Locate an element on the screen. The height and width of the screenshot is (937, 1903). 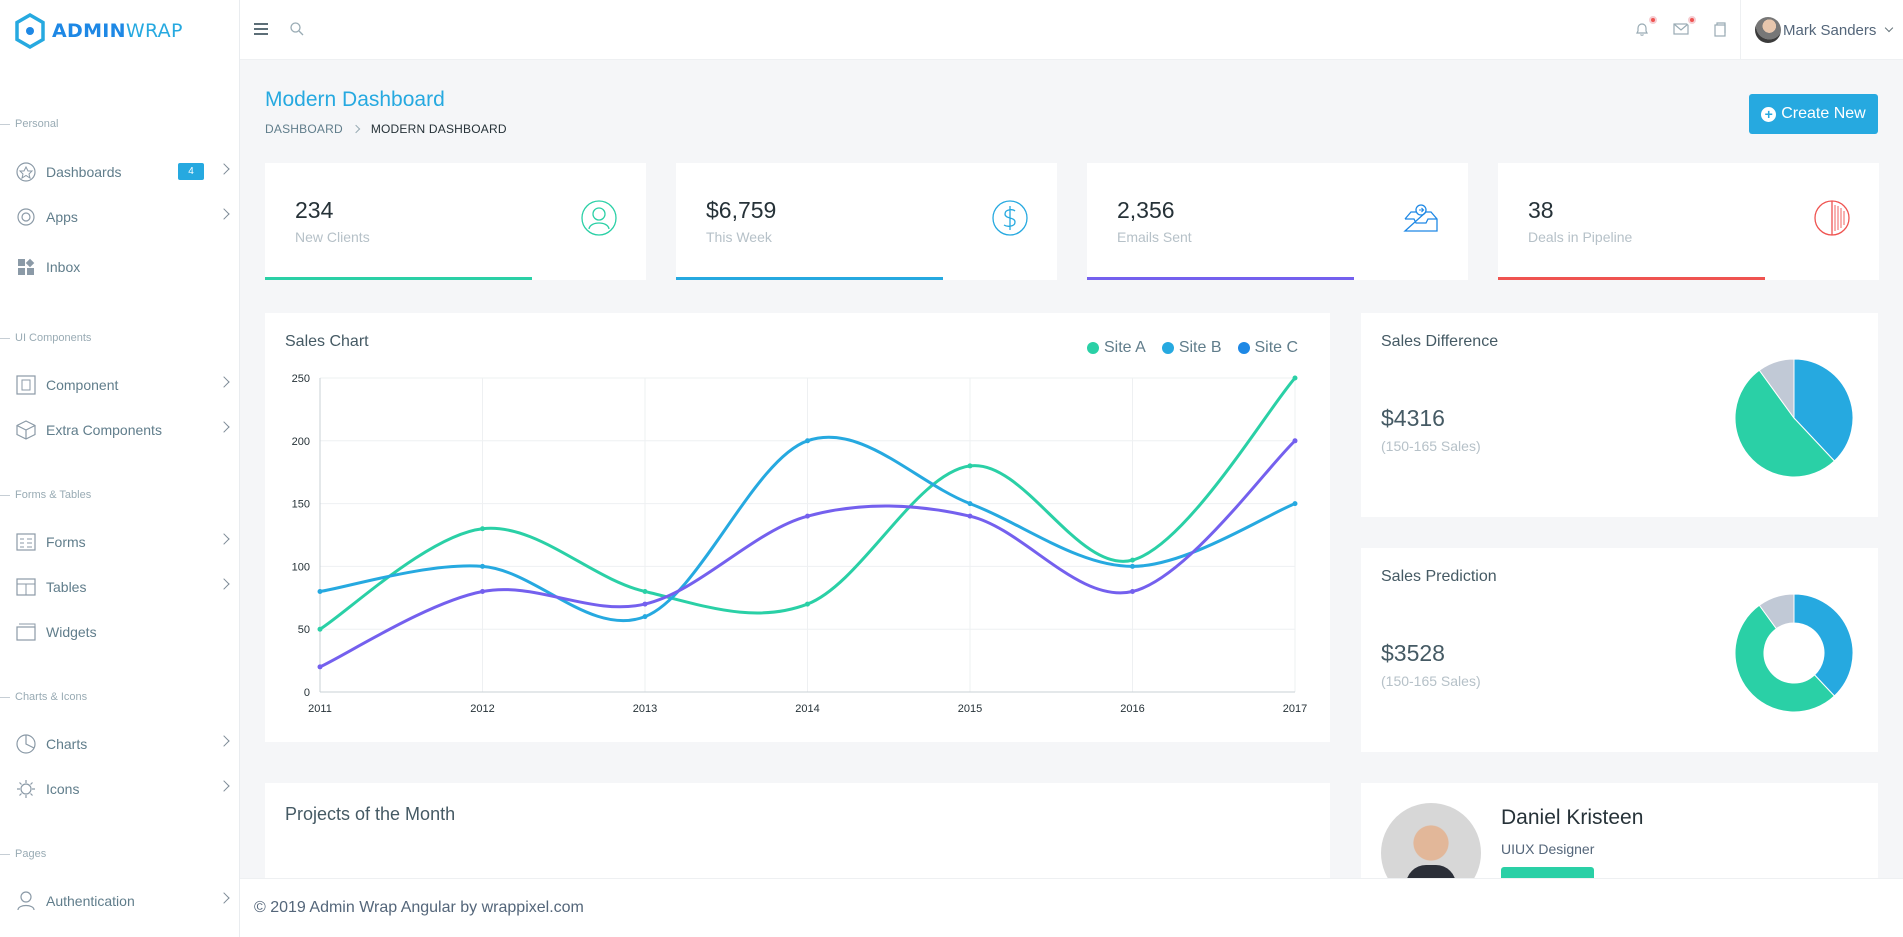
inbox-tray-icon is located at coordinates (1420, 218).